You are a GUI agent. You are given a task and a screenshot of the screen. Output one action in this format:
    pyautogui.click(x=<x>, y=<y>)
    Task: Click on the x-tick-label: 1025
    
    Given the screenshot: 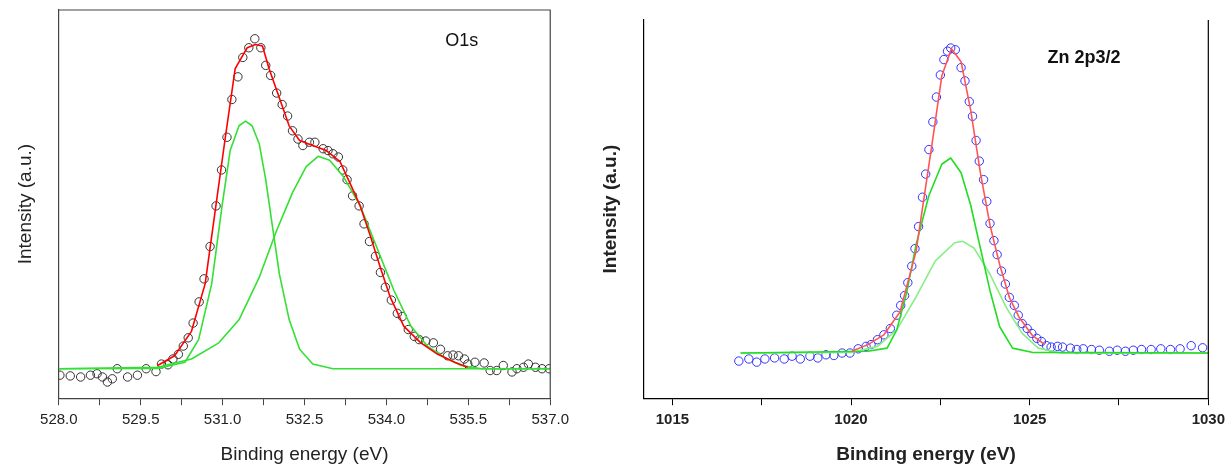 What is the action you would take?
    pyautogui.click(x=1029, y=419)
    